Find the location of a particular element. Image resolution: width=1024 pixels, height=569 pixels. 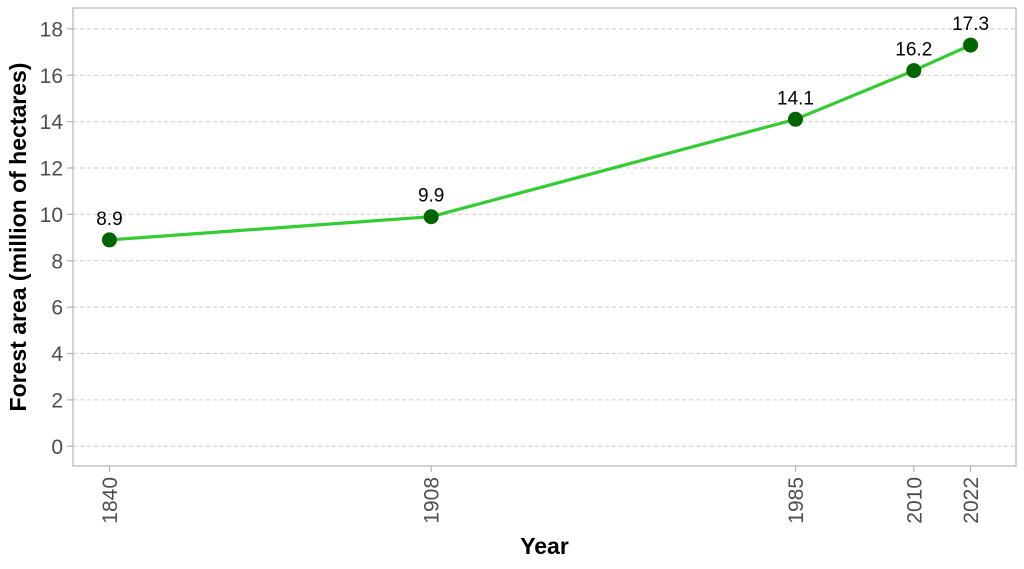

x-tick-label: 1840 is located at coordinates (110, 500).